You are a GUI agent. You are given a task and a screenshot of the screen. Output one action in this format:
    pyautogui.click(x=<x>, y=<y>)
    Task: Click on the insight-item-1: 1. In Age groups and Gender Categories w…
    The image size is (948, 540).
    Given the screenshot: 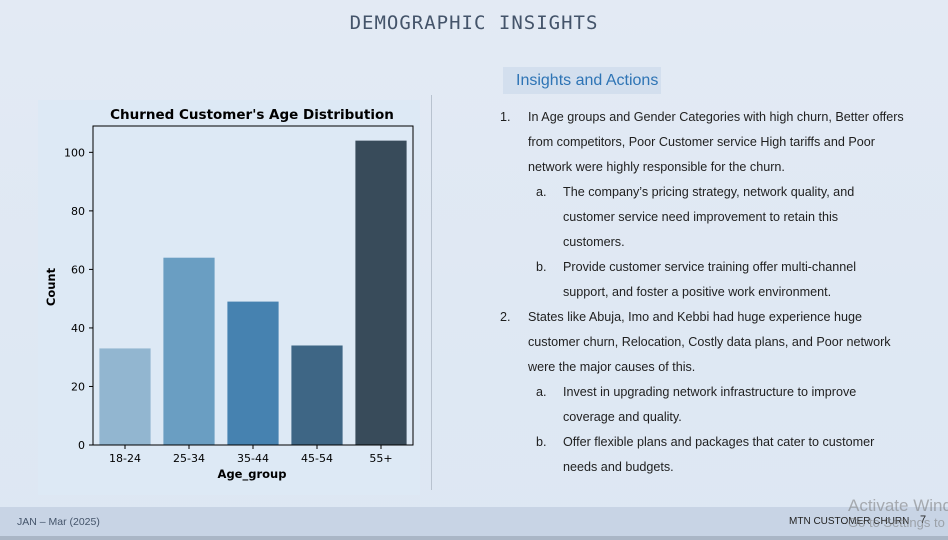 What is the action you would take?
    pyautogui.click(x=710, y=142)
    